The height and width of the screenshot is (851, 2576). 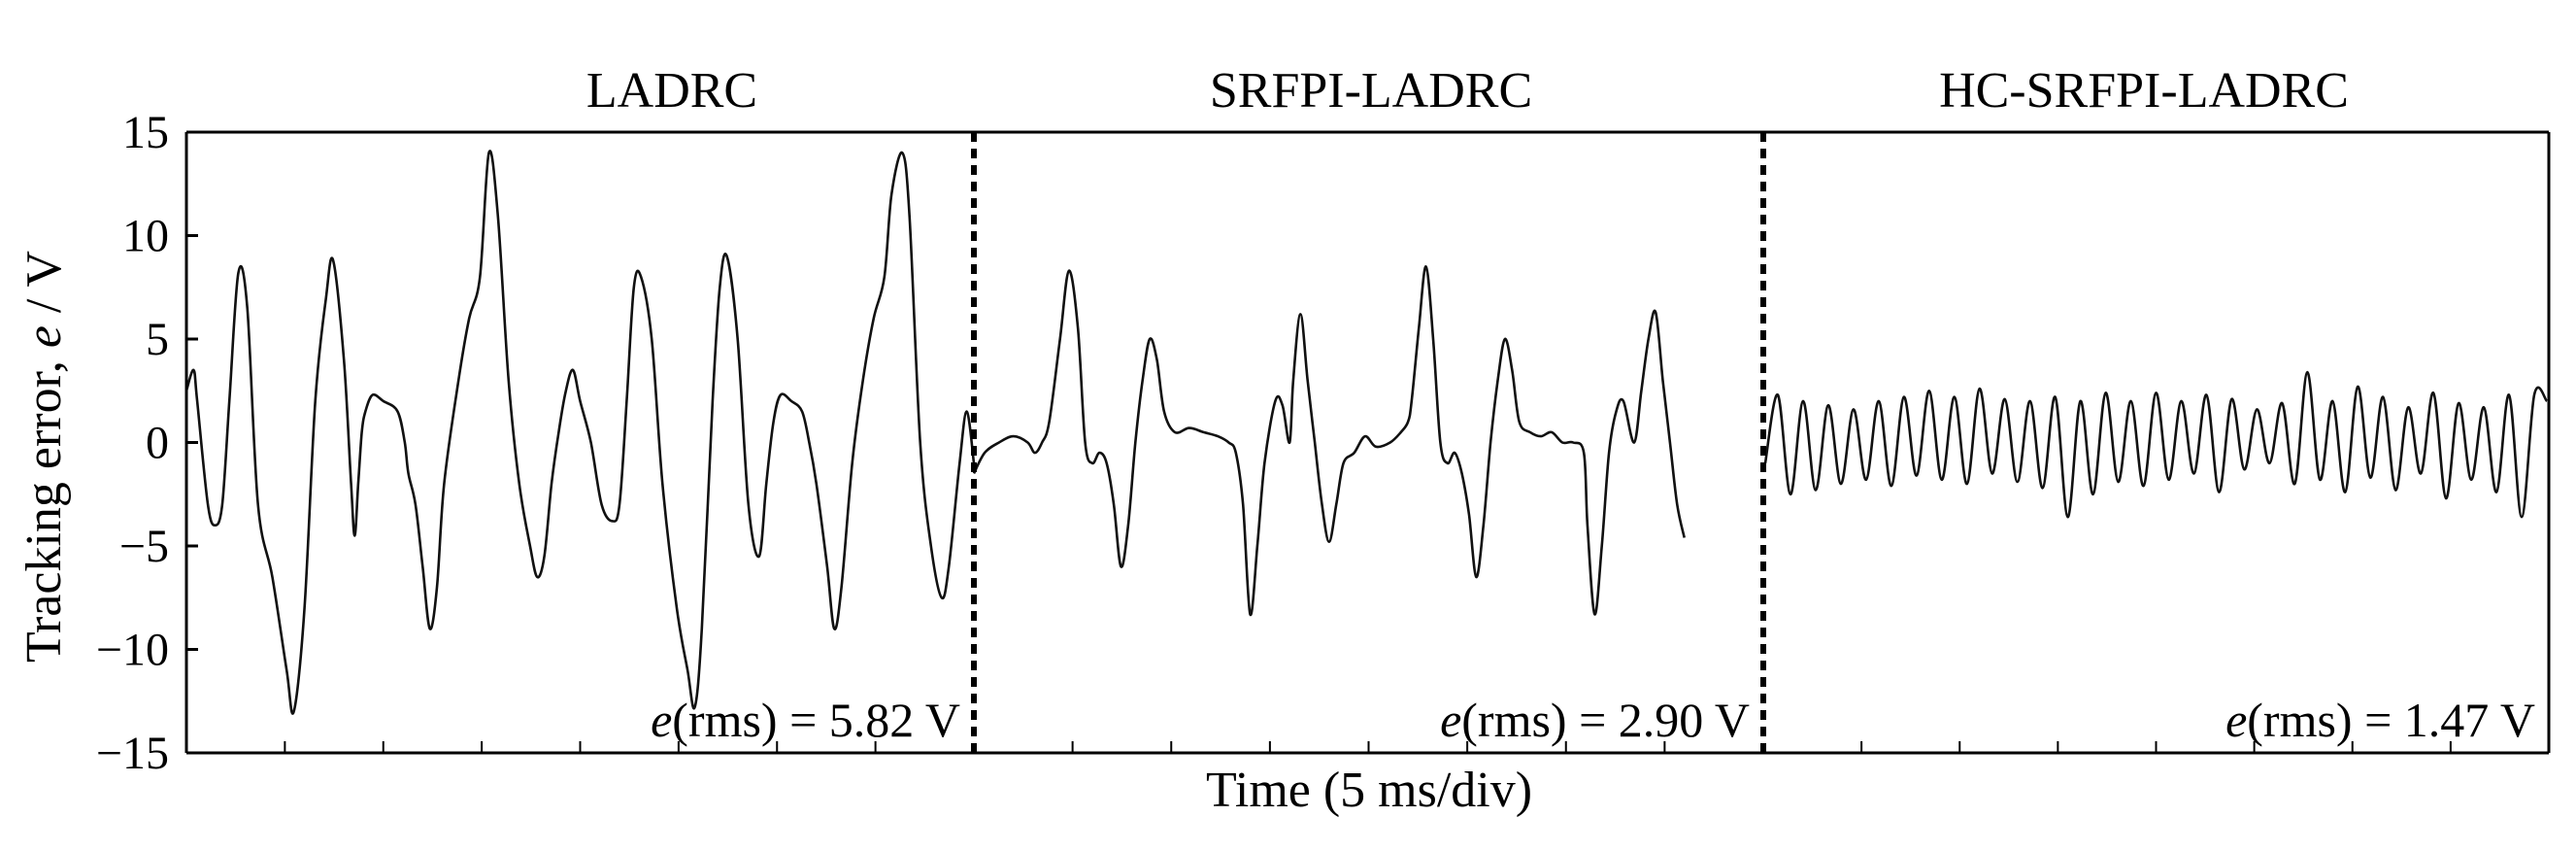 What do you see at coordinates (1595, 720) in the screenshot?
I see `rms-annotation: e(rms) = 2.90 V` at bounding box center [1595, 720].